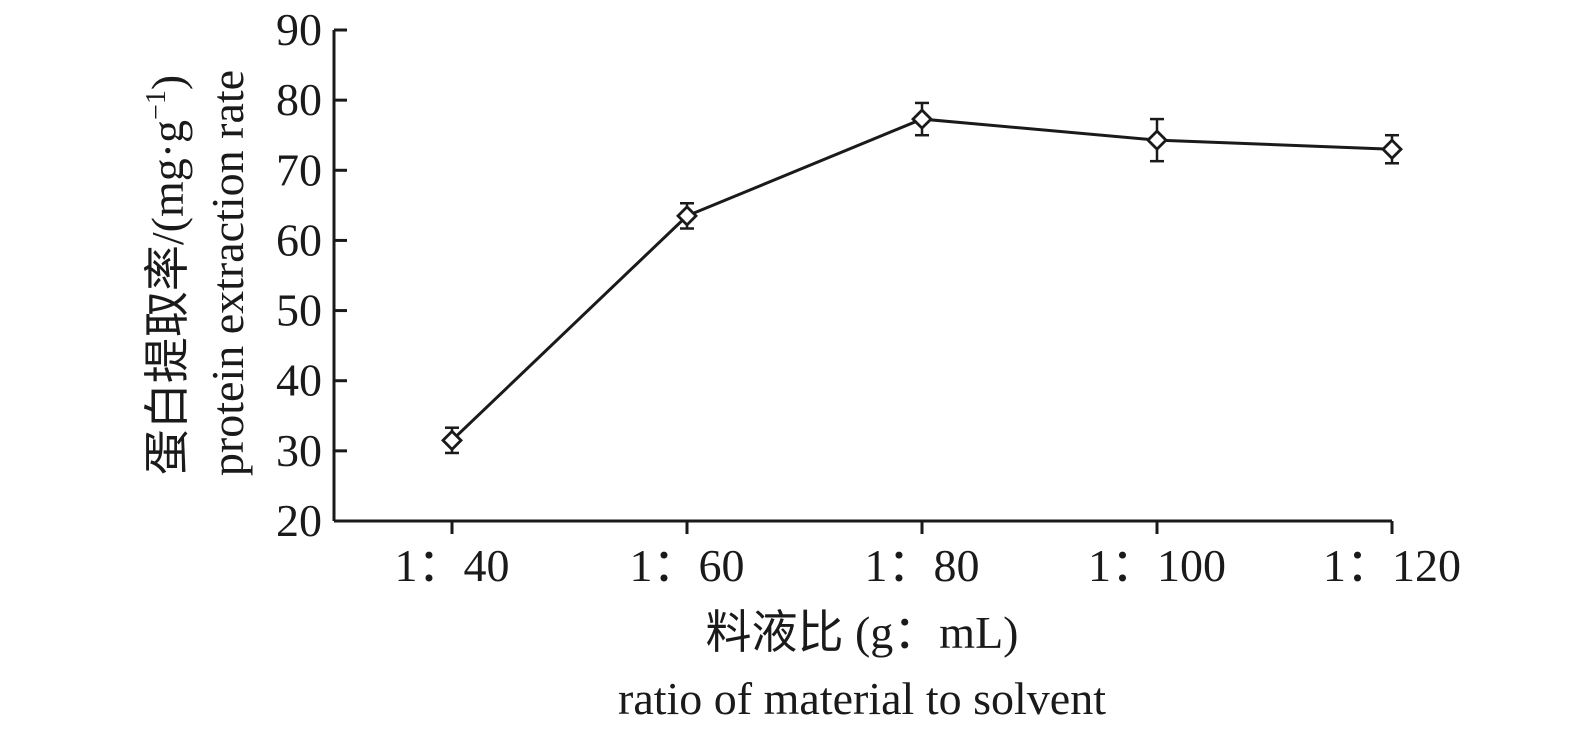 This screenshot has width=1575, height=735. Describe the element at coordinates (922, 565) in the screenshot. I see `x-tick-label: 1：80` at that location.